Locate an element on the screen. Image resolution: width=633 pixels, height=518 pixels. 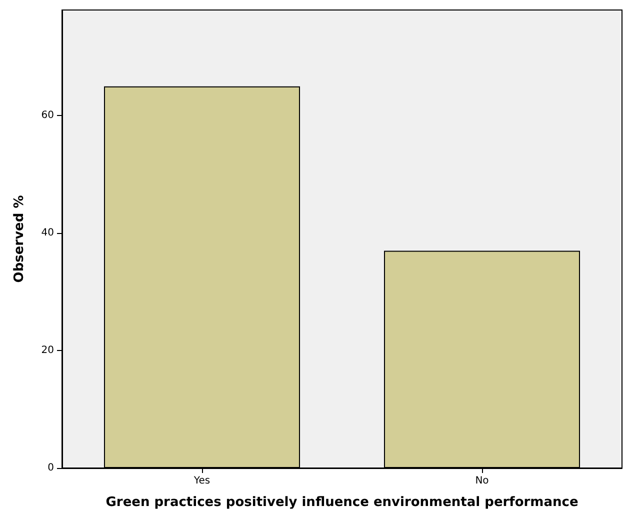
y-tick-label: 60 is located at coordinates (47, 116).